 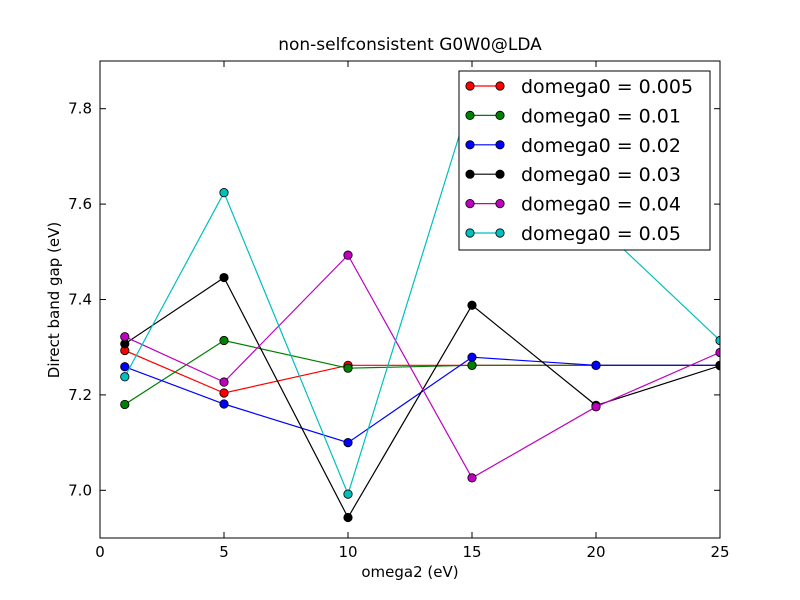 What do you see at coordinates (471, 552) in the screenshot?
I see `x-tick-label: 15` at bounding box center [471, 552].